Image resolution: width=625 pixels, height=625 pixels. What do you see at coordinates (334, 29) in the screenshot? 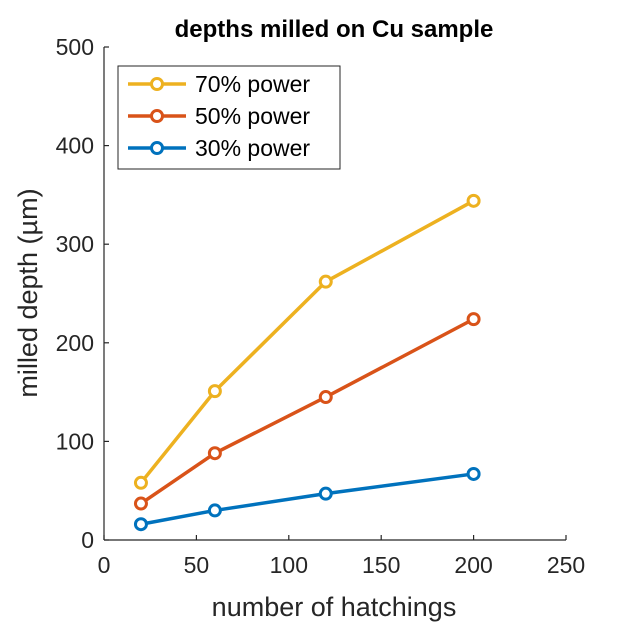
I see `chart-title: depths milled on Cu sample` at bounding box center [334, 29].